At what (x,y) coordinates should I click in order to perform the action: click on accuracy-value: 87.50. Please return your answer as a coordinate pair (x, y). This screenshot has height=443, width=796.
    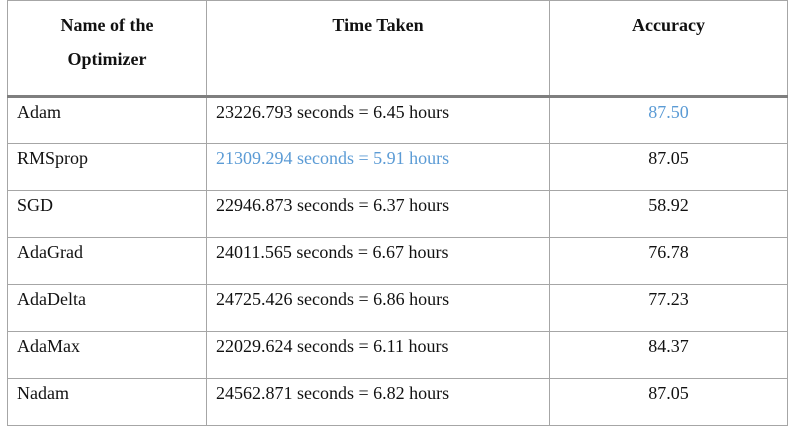
    Looking at the image, I should click on (668, 120).